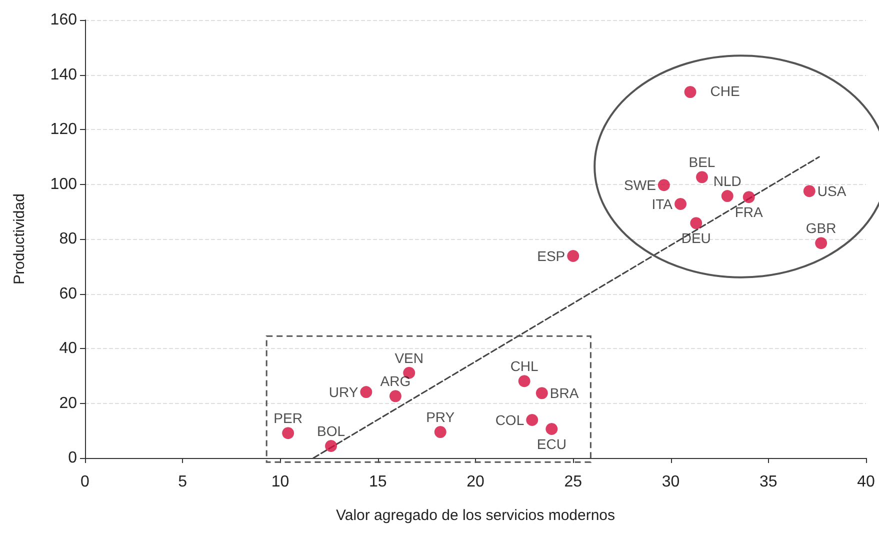 Image resolution: width=879 pixels, height=537 pixels. Describe the element at coordinates (696, 238) in the screenshot. I see `annotation: DEU` at that location.